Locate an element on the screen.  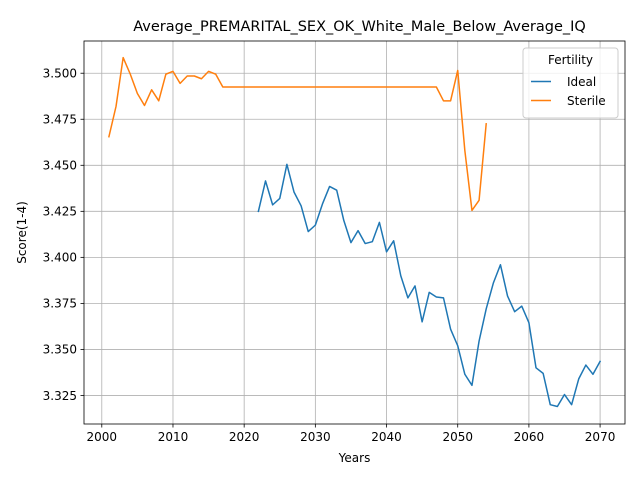
x-tick-label: 2050 is located at coordinates (457, 437).